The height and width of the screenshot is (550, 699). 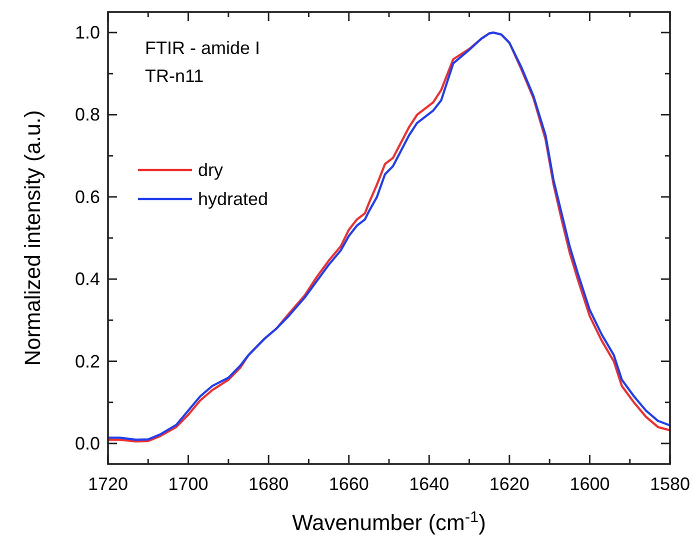 What do you see at coordinates (509, 484) in the screenshot?
I see `x-tick-label: 1620` at bounding box center [509, 484].